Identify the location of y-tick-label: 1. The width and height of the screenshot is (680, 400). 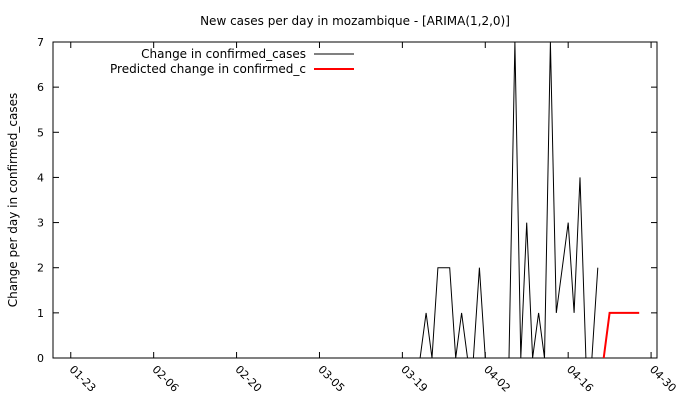
(40, 313).